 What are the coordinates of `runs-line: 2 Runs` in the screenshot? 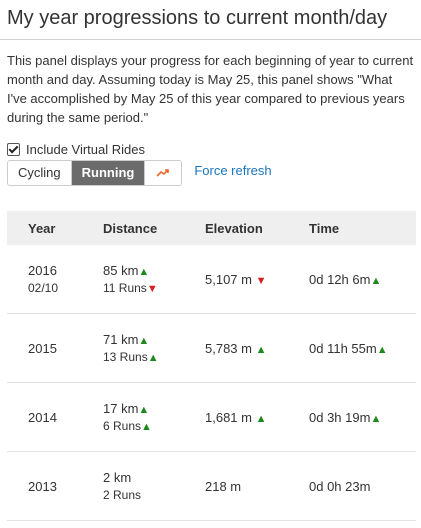 It's located at (154, 495).